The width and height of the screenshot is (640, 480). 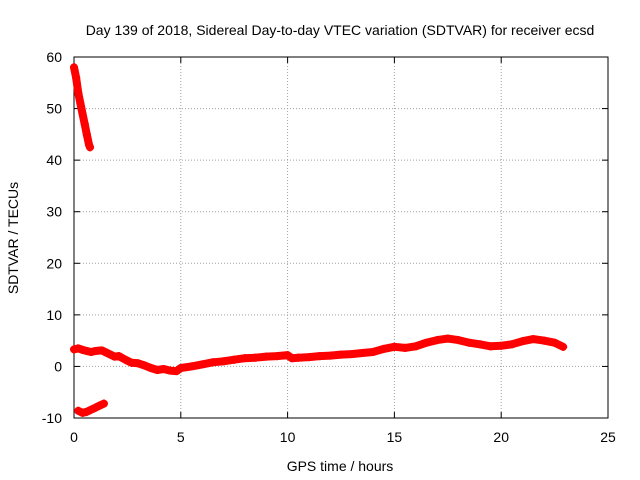 I want to click on y-tick-label: 40, so click(x=54, y=160).